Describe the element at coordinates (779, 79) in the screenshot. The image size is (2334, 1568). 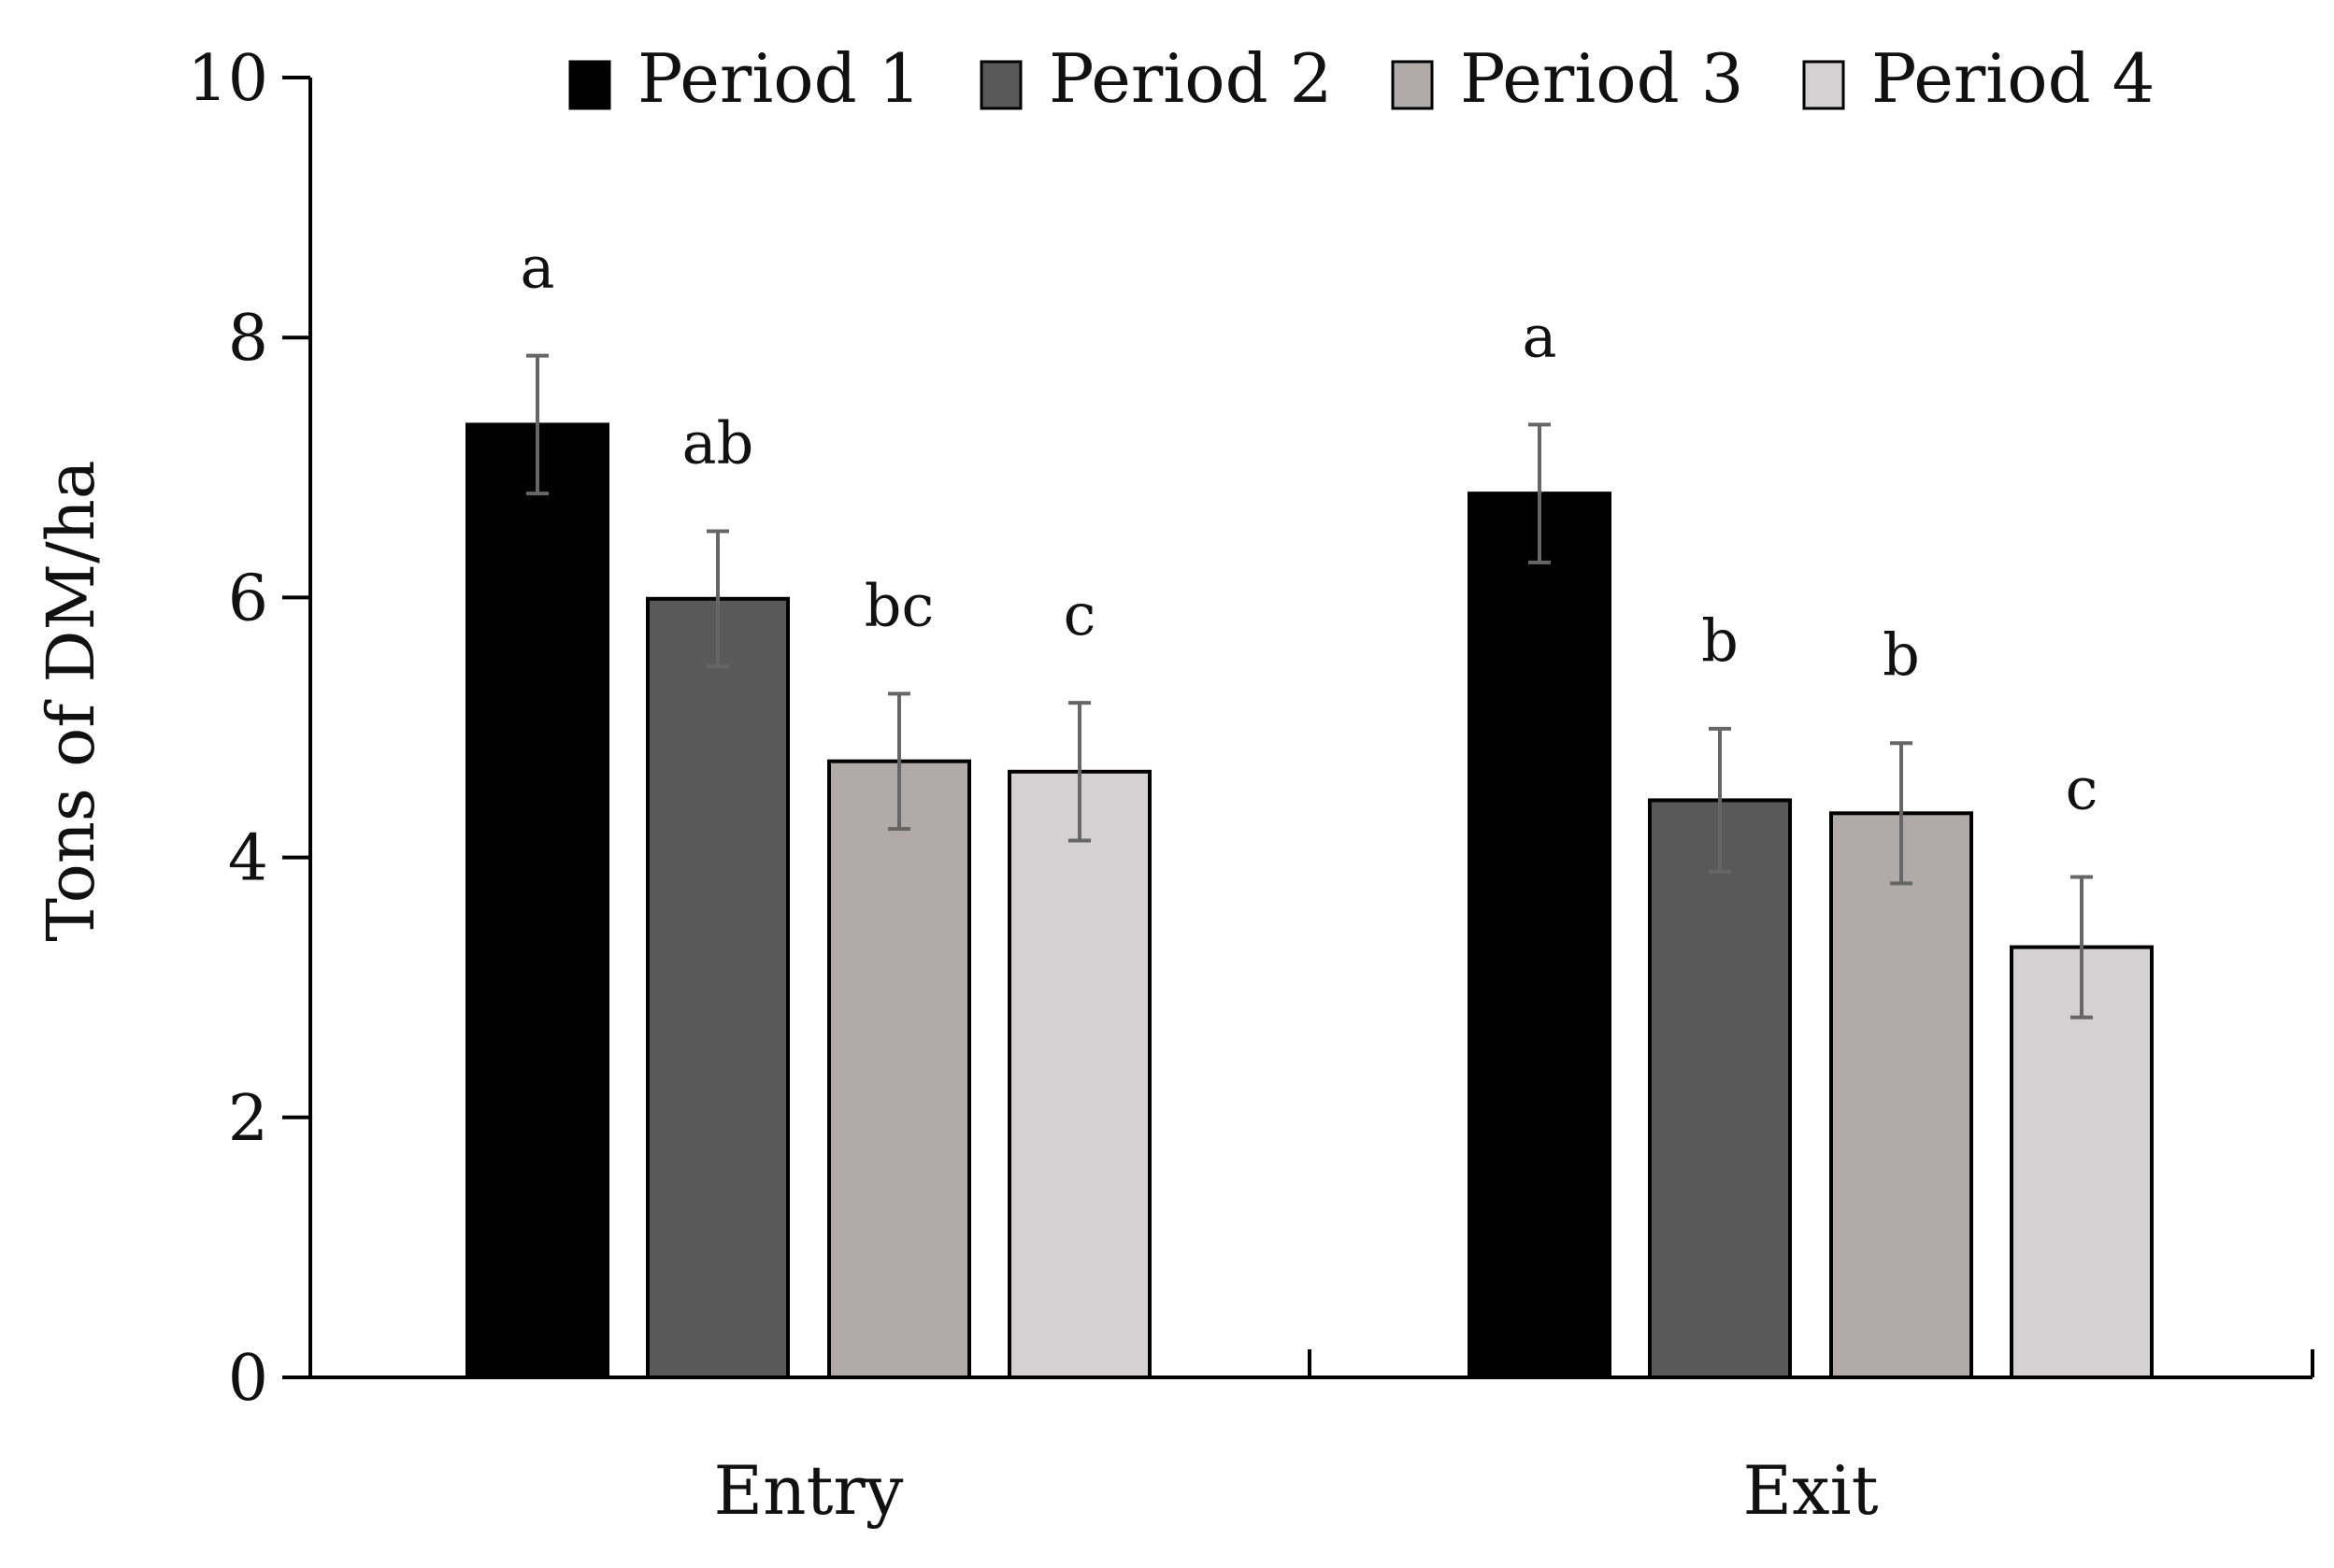
I see `legend-label: Period 1` at that location.